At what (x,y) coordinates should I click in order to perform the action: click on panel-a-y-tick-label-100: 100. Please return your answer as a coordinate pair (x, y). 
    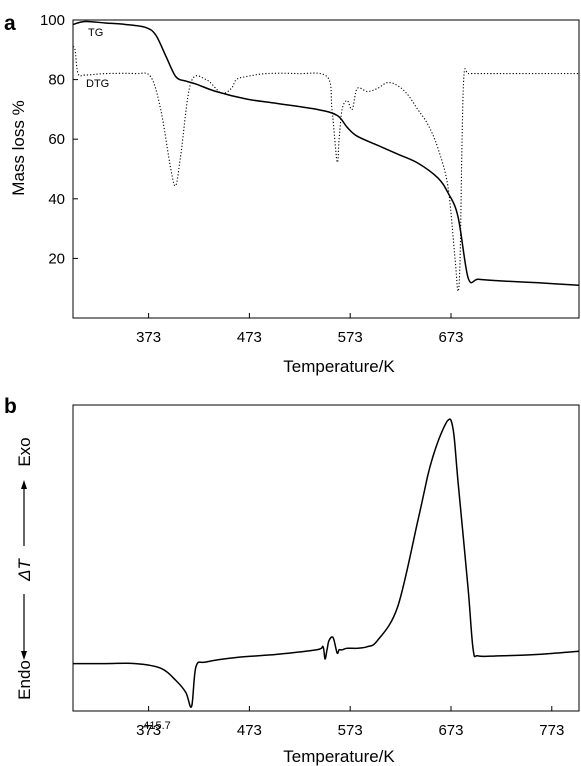
    Looking at the image, I should click on (52, 20).